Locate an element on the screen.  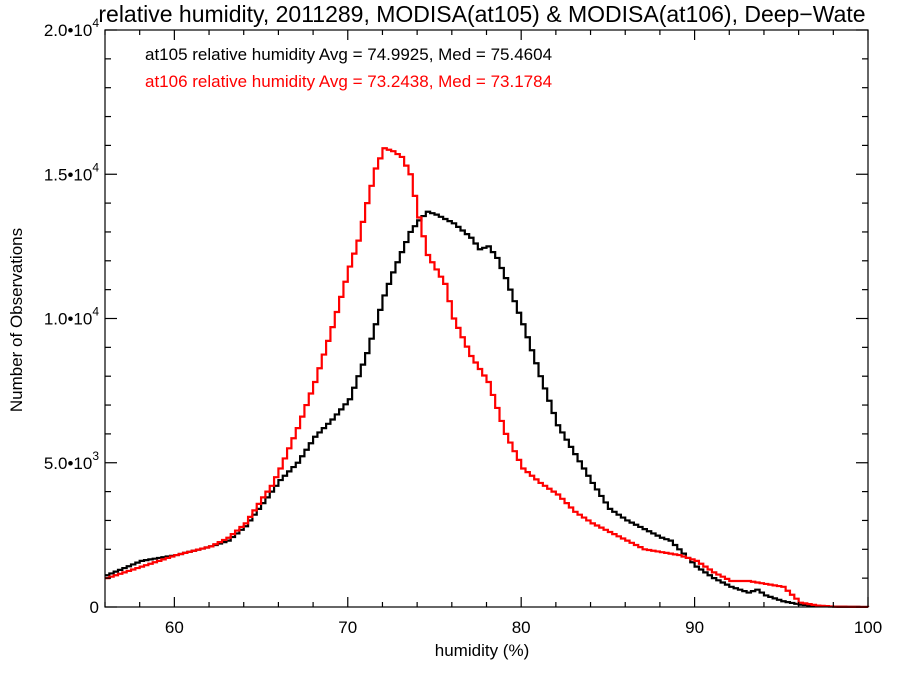
y-axis-label: Number of Observations is located at coordinates (16, 320).